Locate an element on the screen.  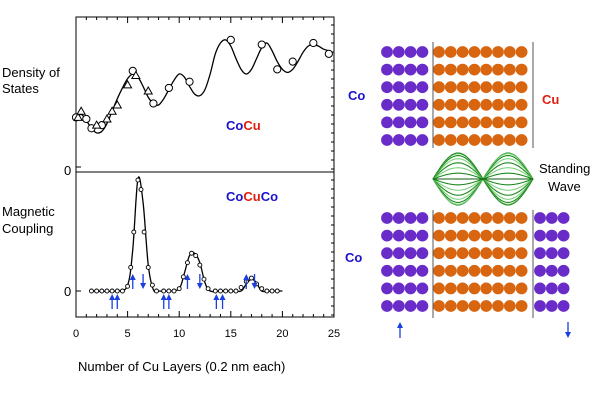
dos-legend: CoCu is located at coordinates (243, 125).